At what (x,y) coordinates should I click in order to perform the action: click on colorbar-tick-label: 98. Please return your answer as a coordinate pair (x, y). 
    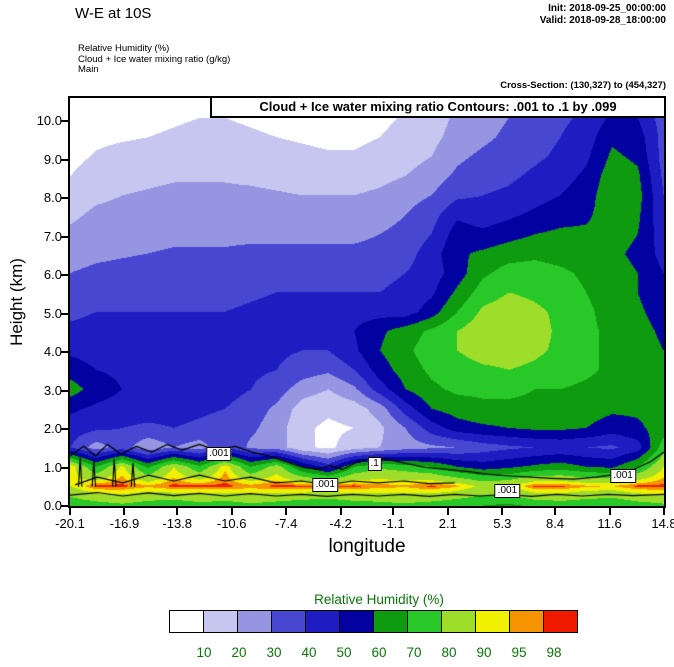
    Looking at the image, I should click on (554, 652).